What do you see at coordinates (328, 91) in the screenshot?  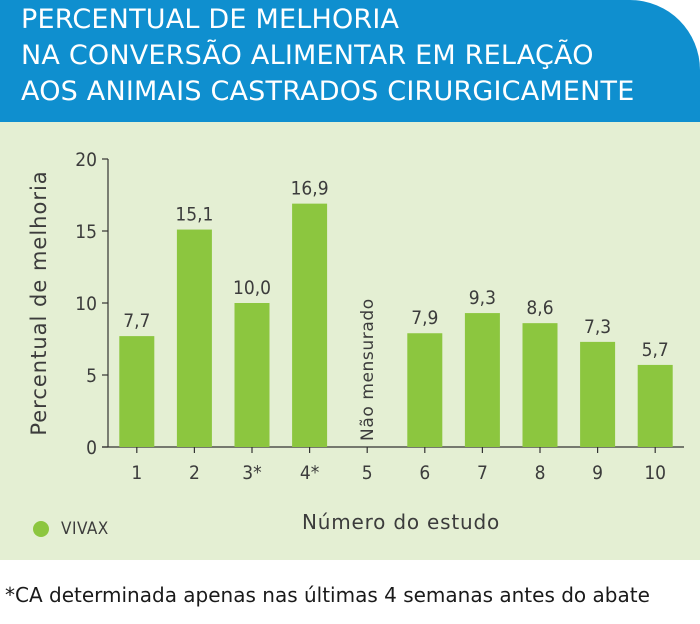 I see `chart-title-line-3: AOS ANIMAIS CASTRADOS CIRURGICAMENTE` at bounding box center [328, 91].